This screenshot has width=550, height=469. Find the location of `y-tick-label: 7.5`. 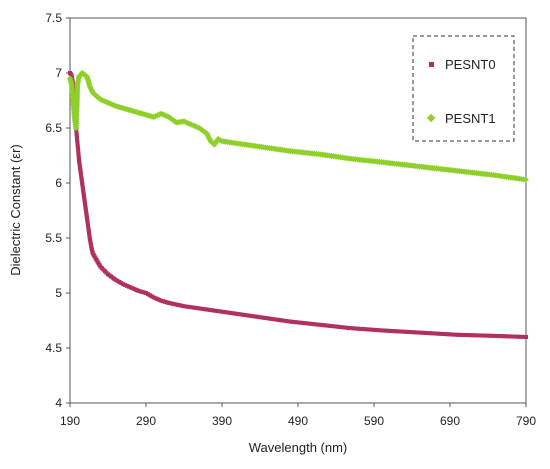

y-tick-label: 7.5 is located at coordinates (53, 18).